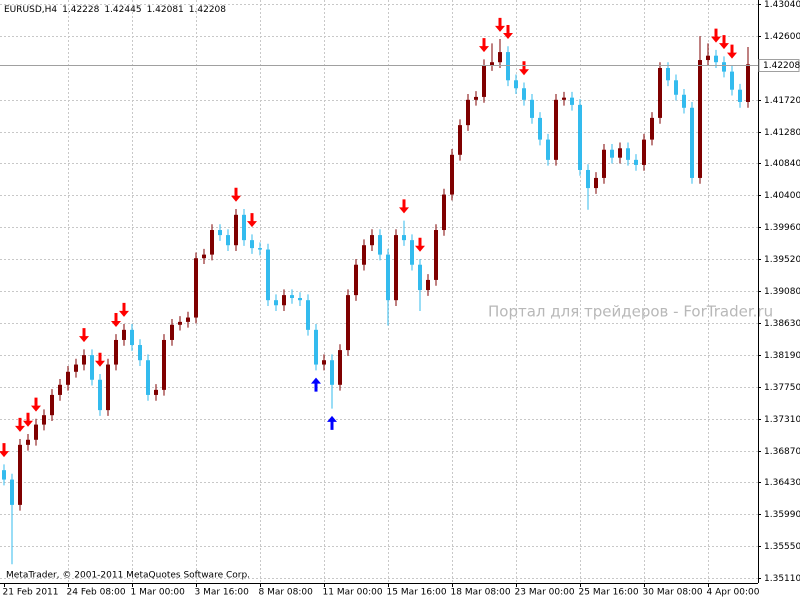 The width and height of the screenshot is (800, 600). What do you see at coordinates (115, 10) in the screenshot?
I see `chart-header: EURUSD,H4 1.42228 1.42445 1.42081 1.42208` at bounding box center [115, 10].